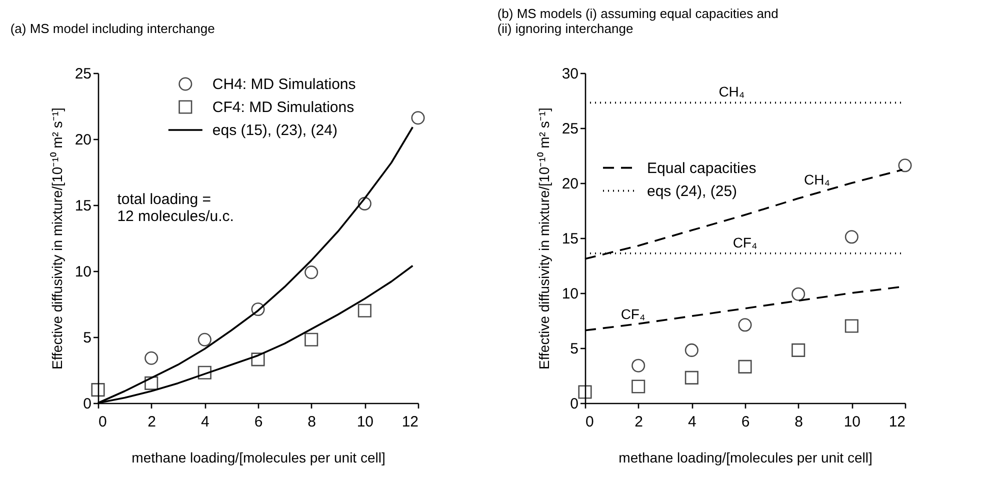  Describe the element at coordinates (570, 74) in the screenshot. I see `y-tick-label: 30` at that location.